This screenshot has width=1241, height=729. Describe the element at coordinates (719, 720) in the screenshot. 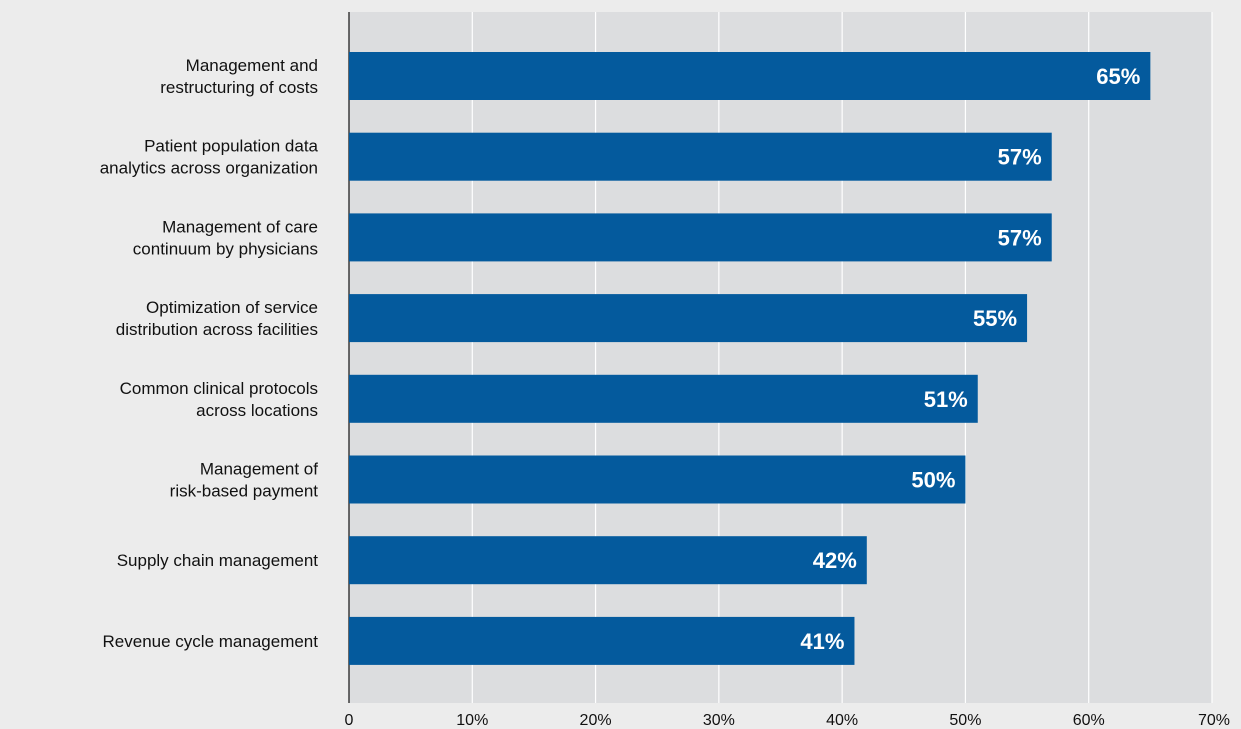

I see `x-tick-label: 30%` at that location.